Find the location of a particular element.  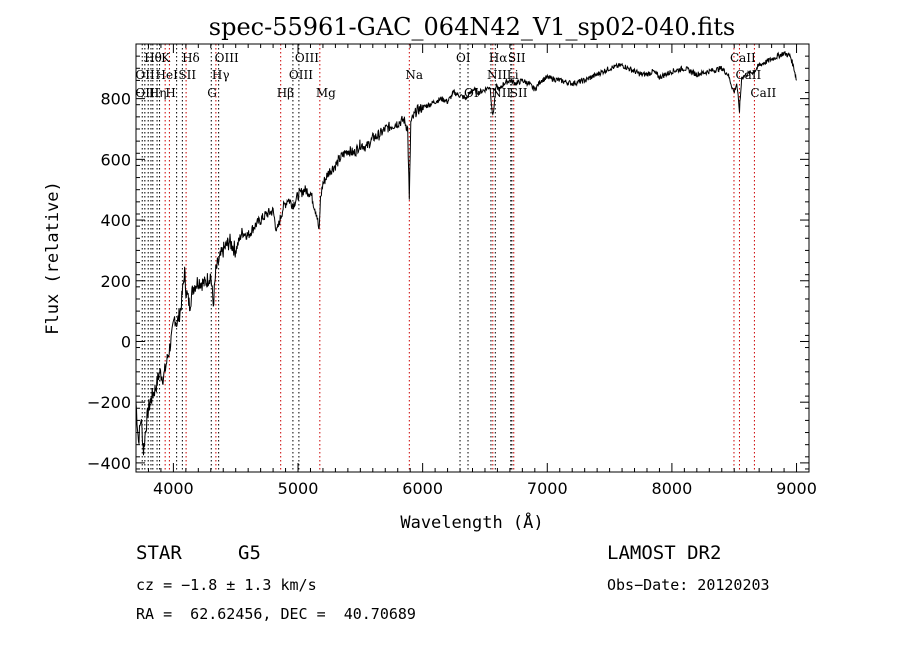

redshift-text: cz = −1.8 ± 1.3 km/s is located at coordinates (226, 585).